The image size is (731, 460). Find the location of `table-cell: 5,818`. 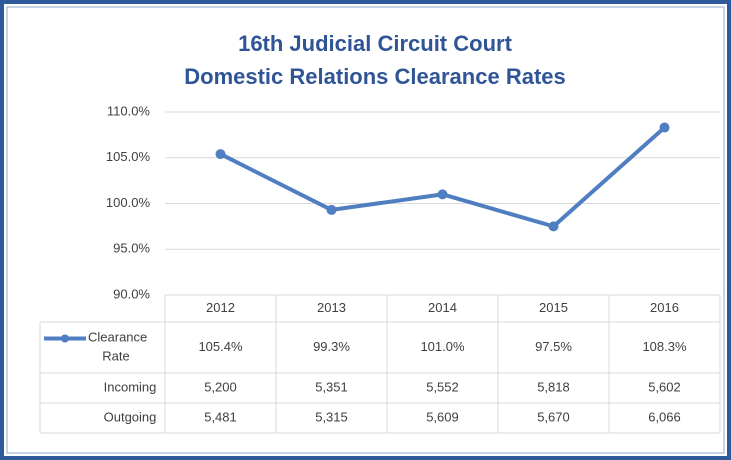

table-cell: 5,818 is located at coordinates (553, 386).